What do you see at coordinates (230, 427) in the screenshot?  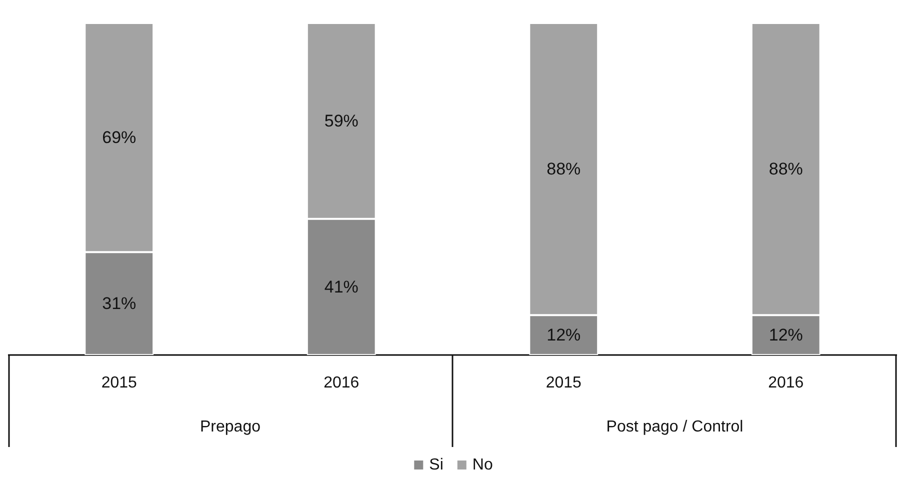 I see `text: Prepago` at bounding box center [230, 427].